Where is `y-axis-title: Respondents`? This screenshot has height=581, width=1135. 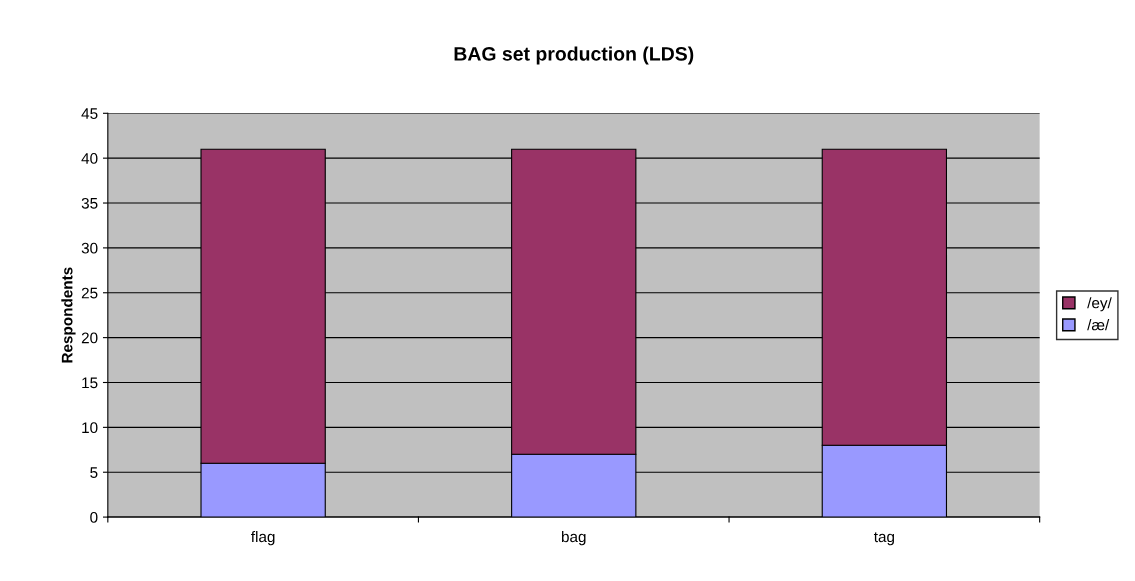 y-axis-title: Respondents is located at coordinates (68, 315).